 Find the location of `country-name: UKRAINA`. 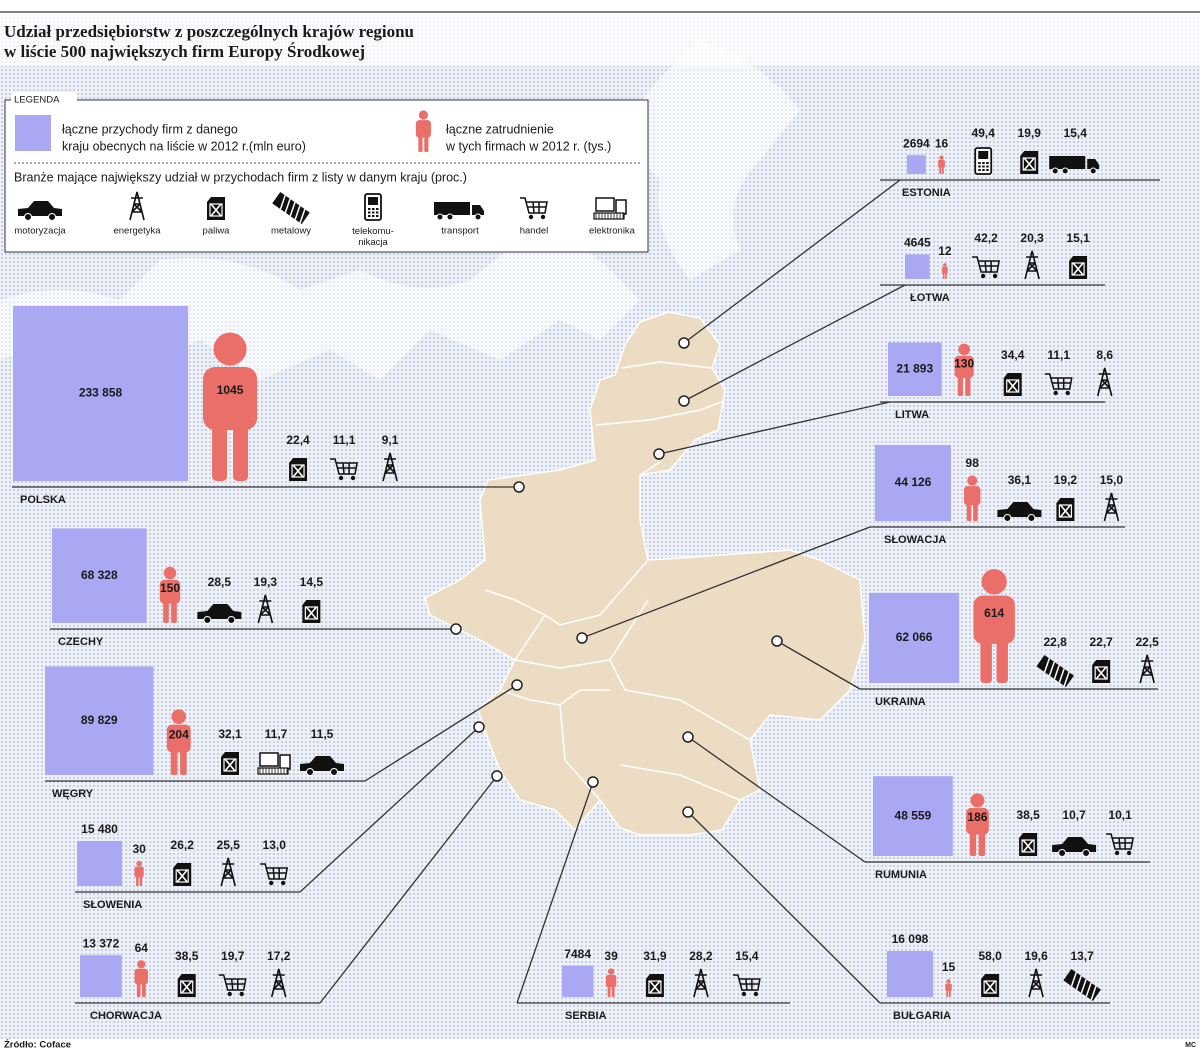

country-name: UKRAINA is located at coordinates (900, 702).